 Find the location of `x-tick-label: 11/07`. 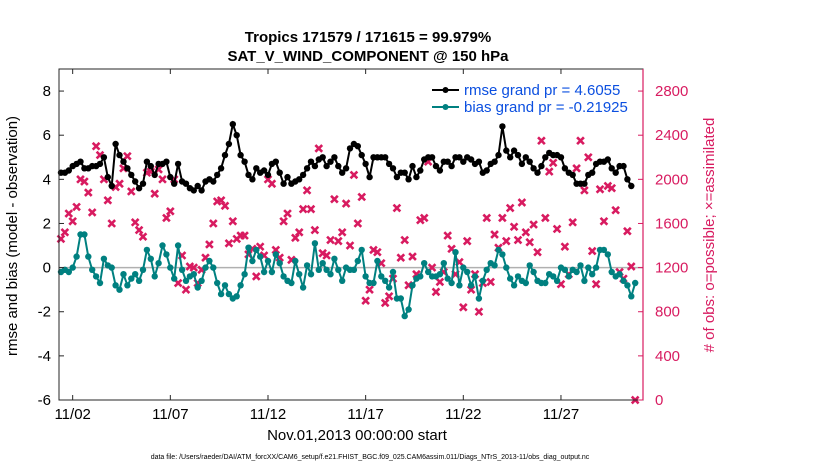

x-tick-label: 11/07 is located at coordinates (170, 414).